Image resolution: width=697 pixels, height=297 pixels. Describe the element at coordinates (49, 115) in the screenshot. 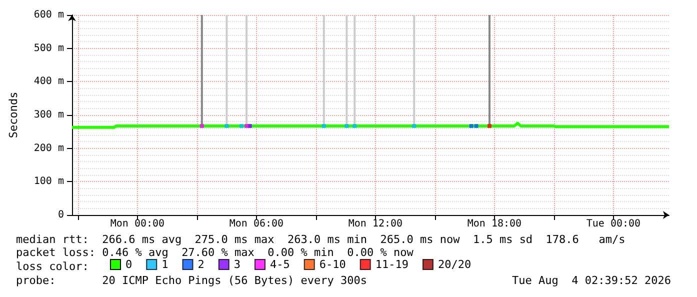

I see `y-tick-label: 300 m` at that location.